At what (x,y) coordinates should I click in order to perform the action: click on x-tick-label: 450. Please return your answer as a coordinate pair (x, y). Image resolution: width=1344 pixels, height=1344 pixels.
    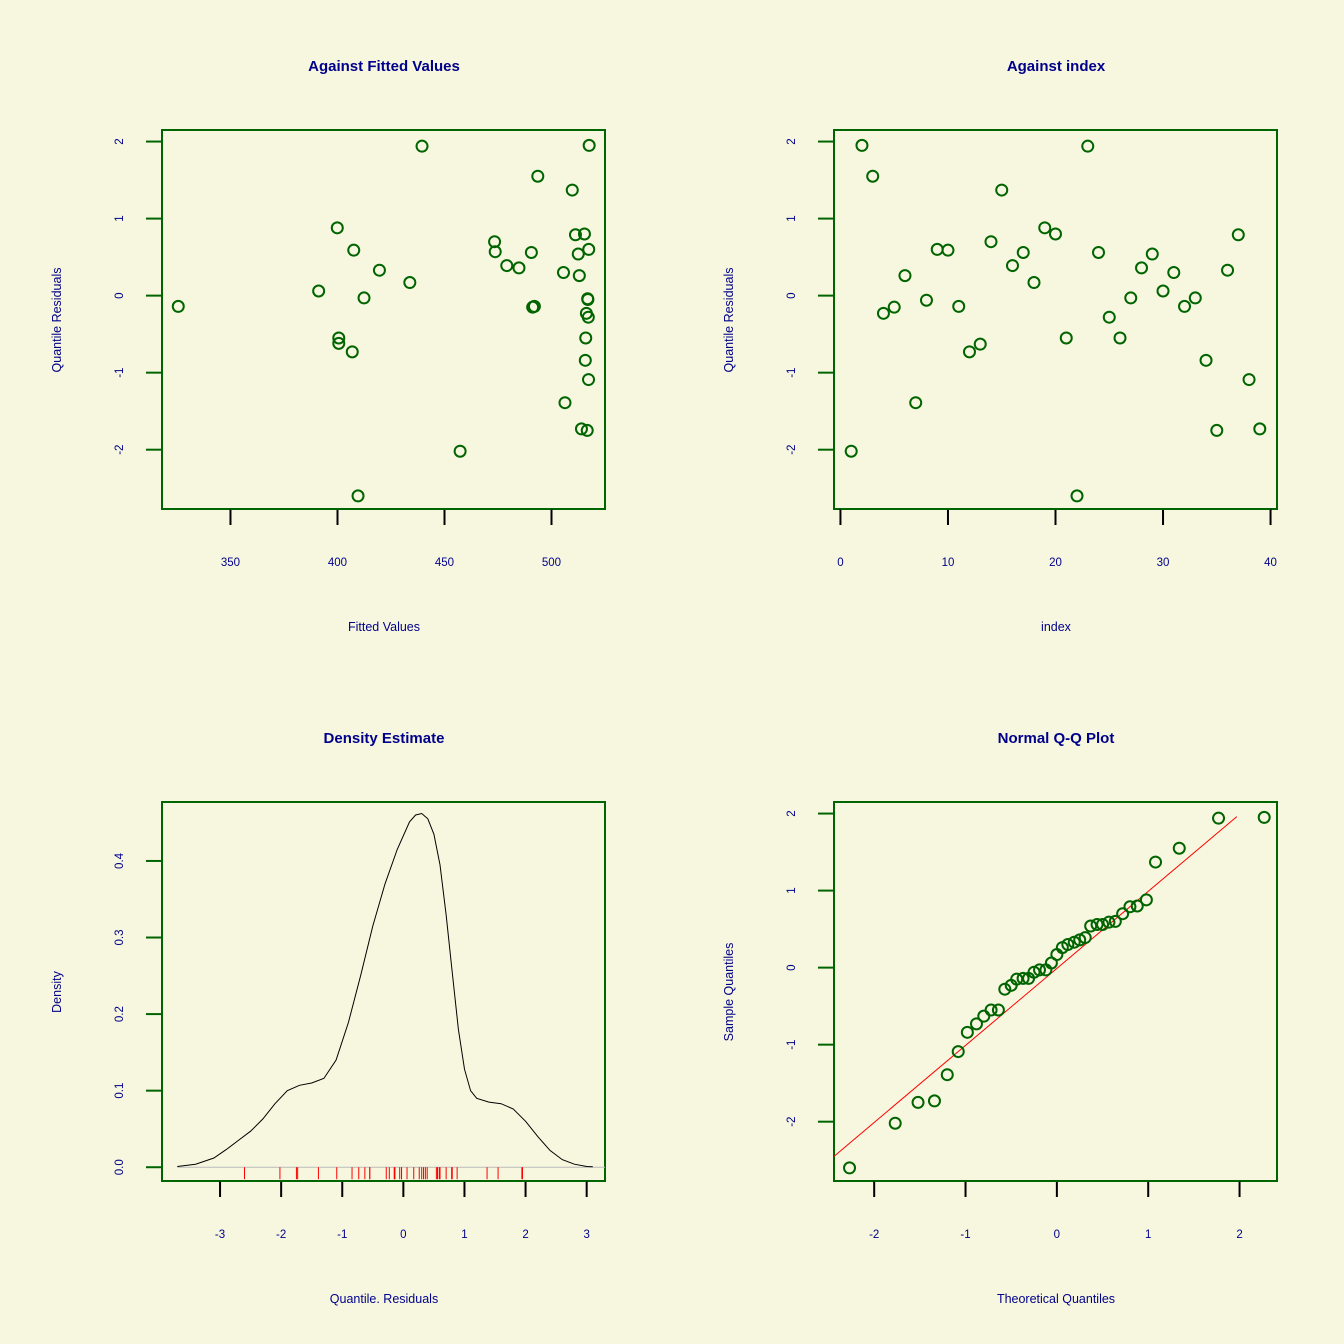
    Looking at the image, I should click on (444, 563).